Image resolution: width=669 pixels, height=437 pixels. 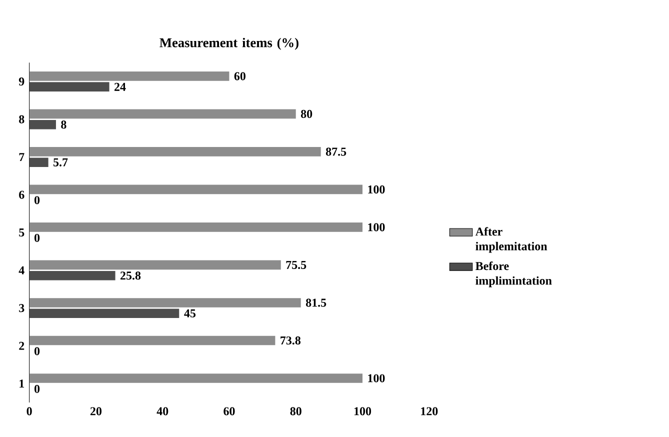 What do you see at coordinates (21, 270) in the screenshot?
I see `y-tick-label: 4` at bounding box center [21, 270].